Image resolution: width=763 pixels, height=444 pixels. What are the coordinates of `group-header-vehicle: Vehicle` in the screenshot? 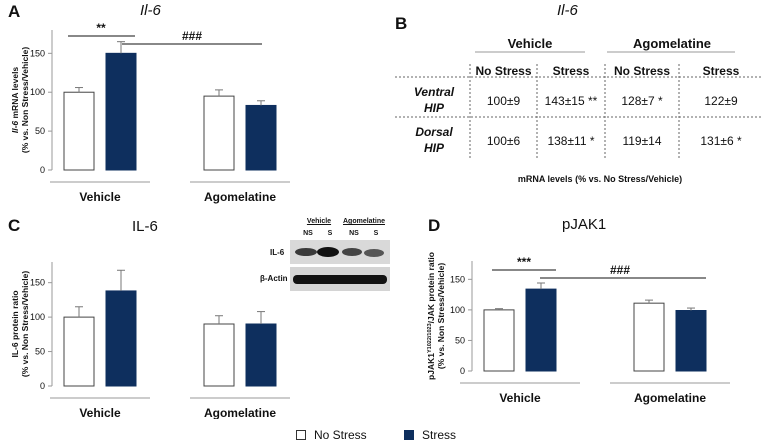 It's located at (530, 43).